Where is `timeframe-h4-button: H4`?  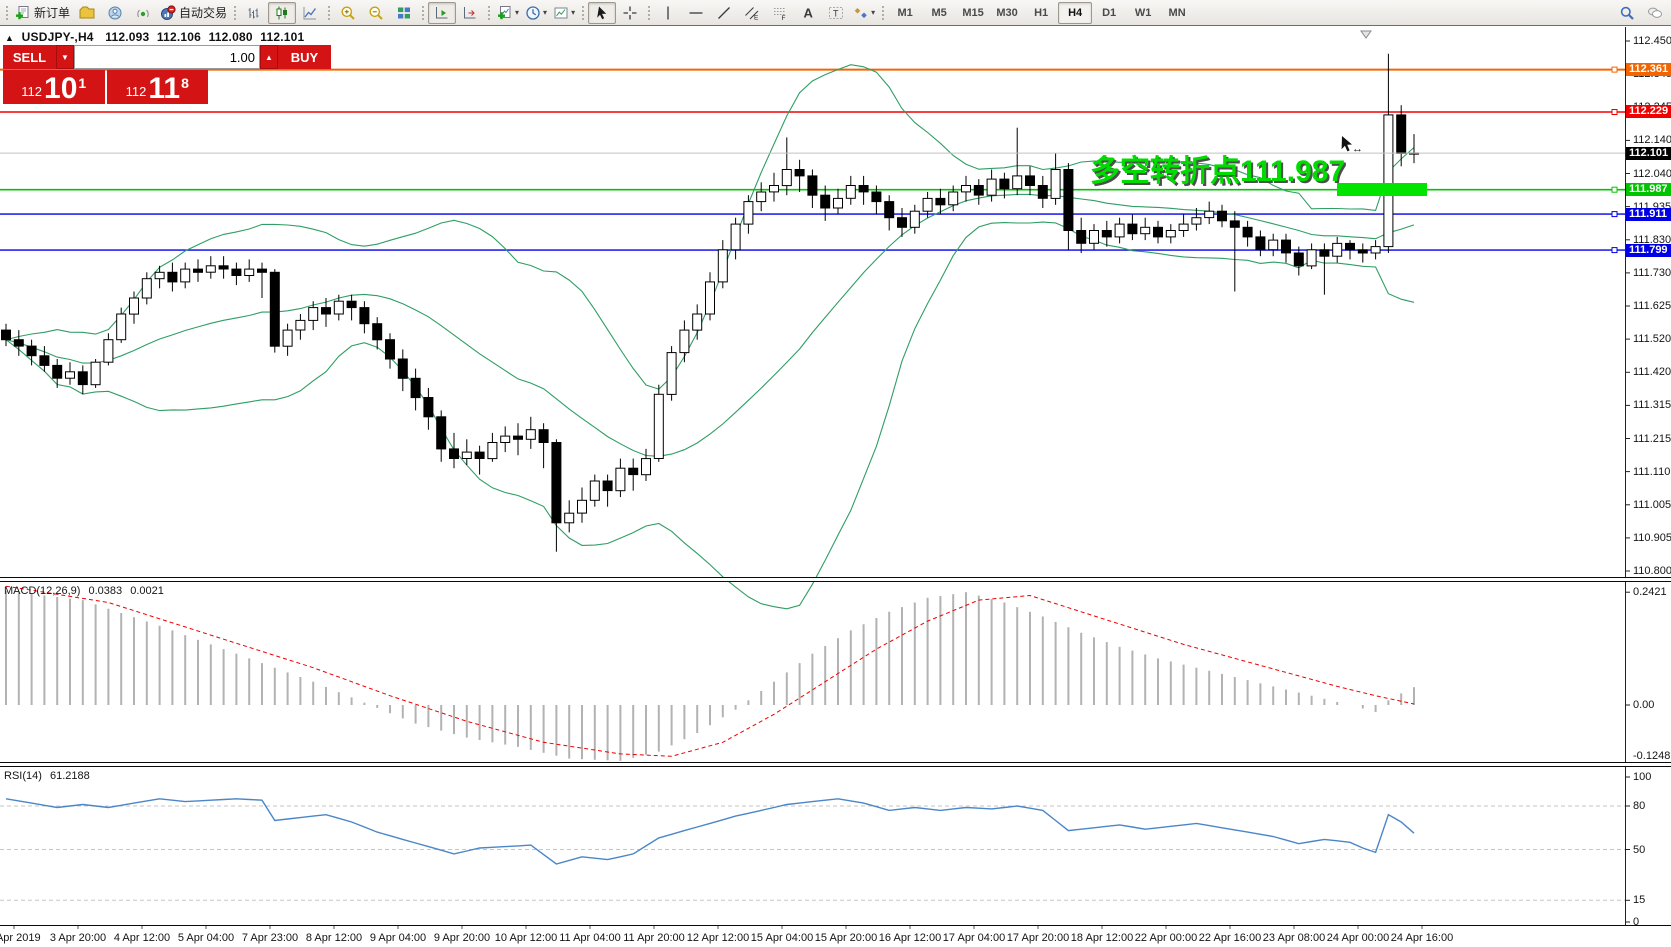 timeframe-h4-button: H4 is located at coordinates (1075, 12).